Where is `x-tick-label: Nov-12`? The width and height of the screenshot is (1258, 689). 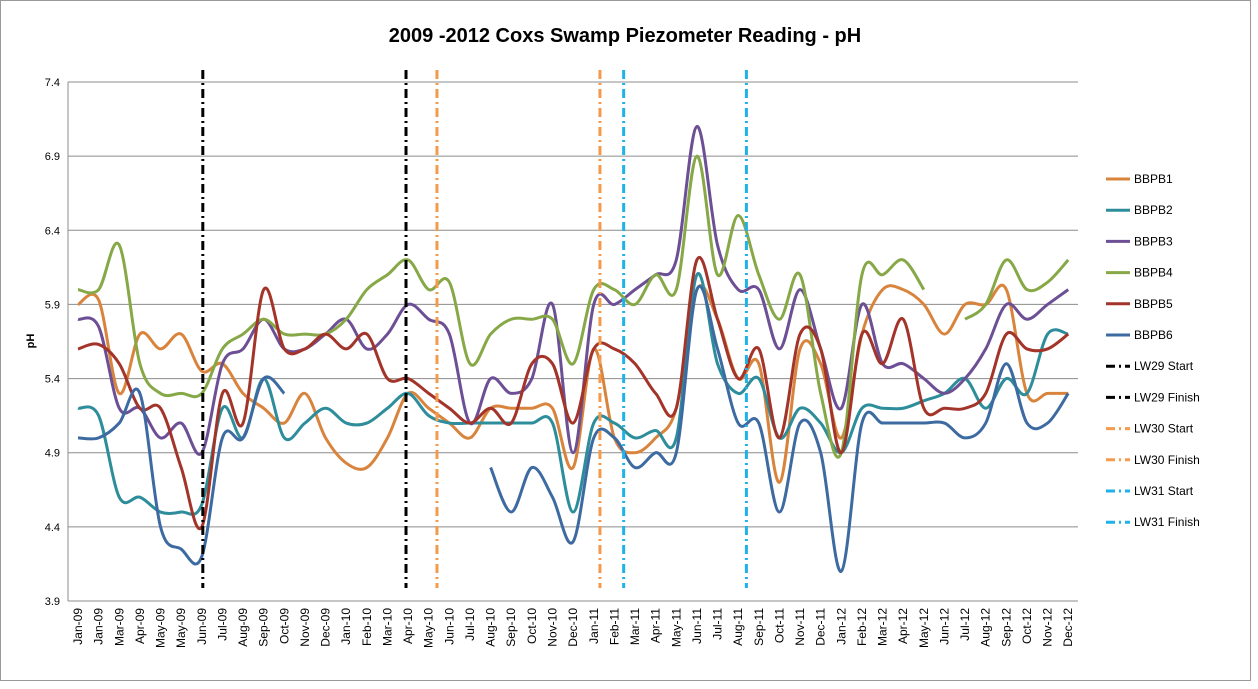
x-tick-label: Nov-12 is located at coordinates (1048, 627).